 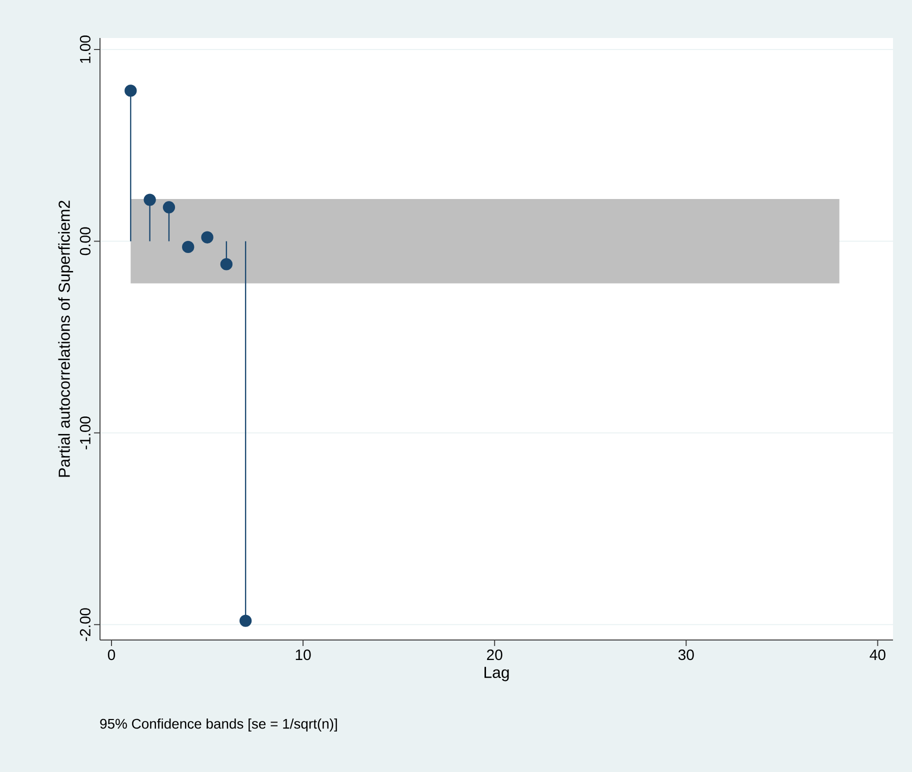 I want to click on x-tick-label: 20, so click(x=494, y=655).